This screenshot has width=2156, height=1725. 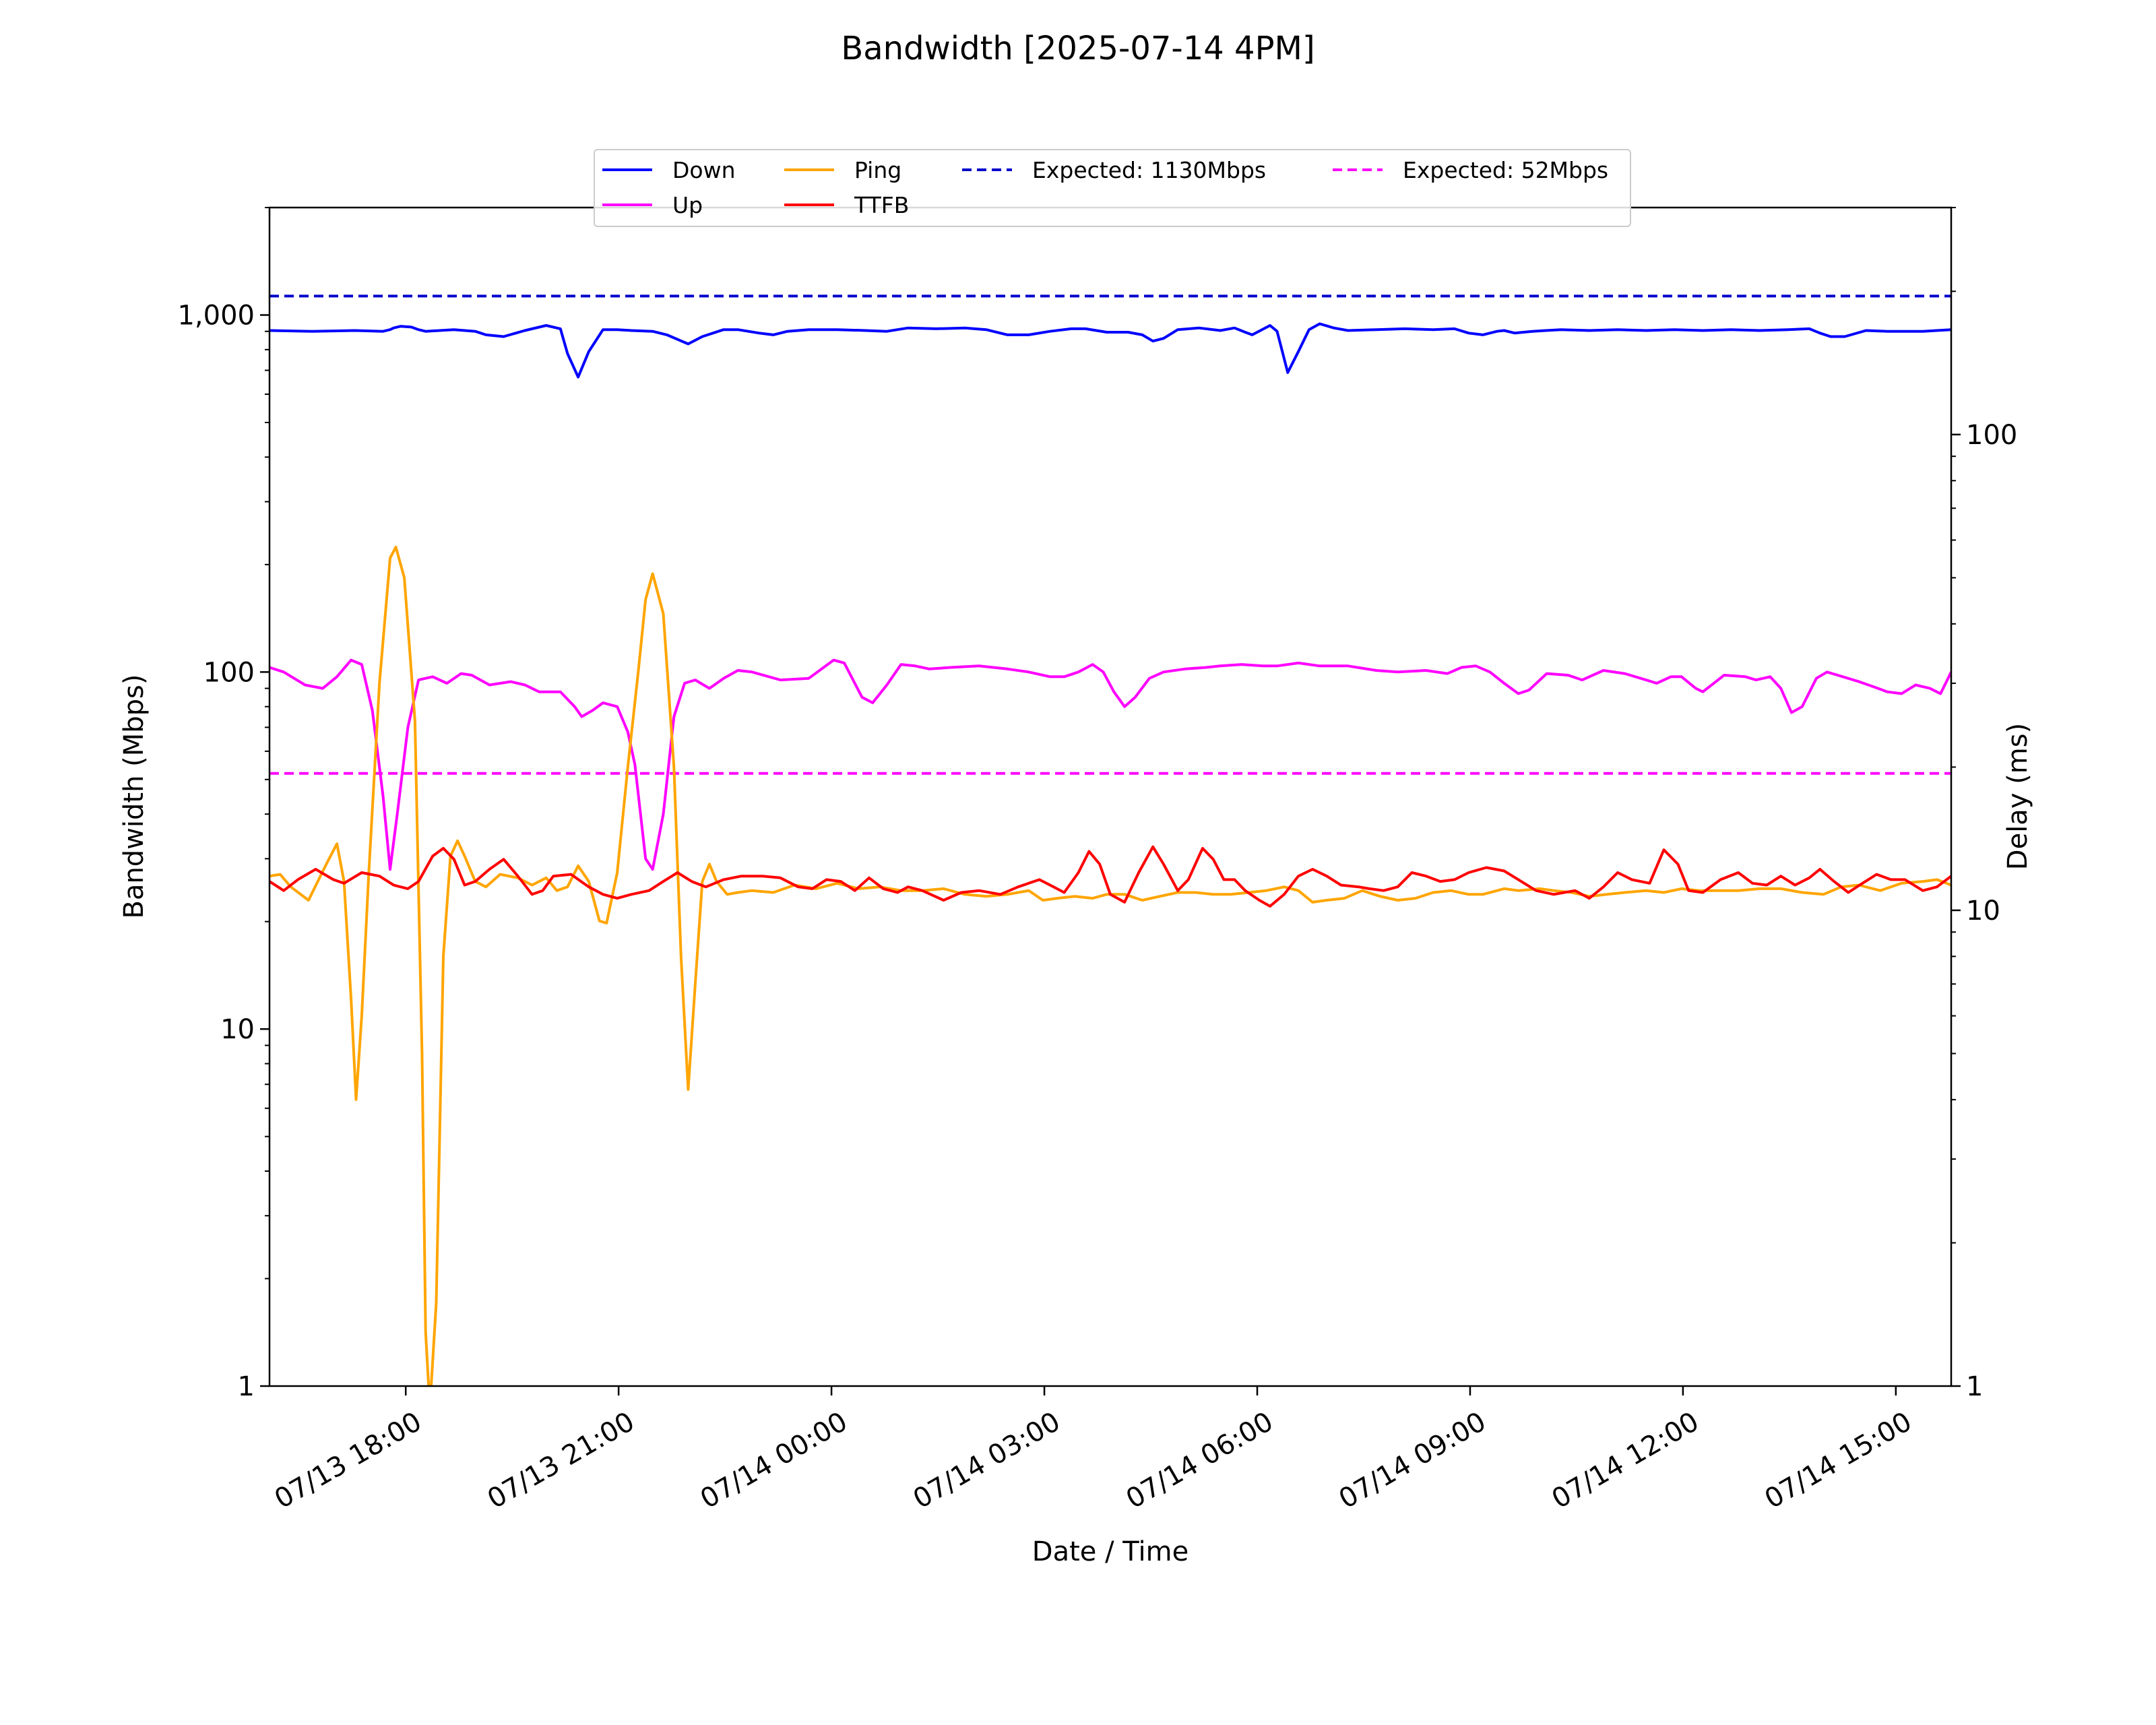 What do you see at coordinates (1077, 48) in the screenshot?
I see `chart-title: Bandwidth [2025-07-14 4PM]` at bounding box center [1077, 48].